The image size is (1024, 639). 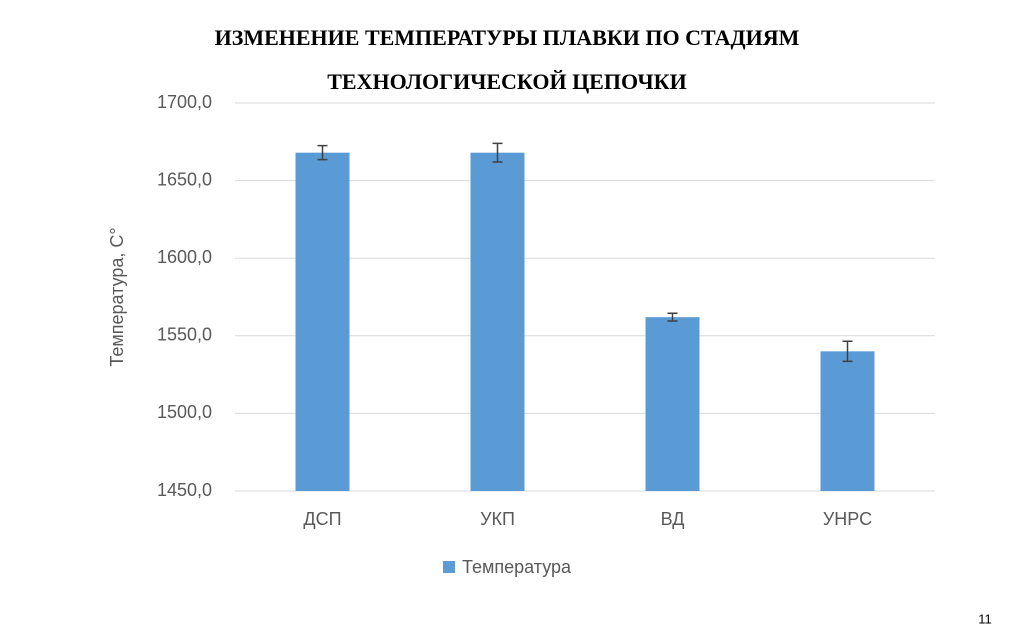 What do you see at coordinates (449, 567) in the screenshot?
I see `legend-swatch` at bounding box center [449, 567].